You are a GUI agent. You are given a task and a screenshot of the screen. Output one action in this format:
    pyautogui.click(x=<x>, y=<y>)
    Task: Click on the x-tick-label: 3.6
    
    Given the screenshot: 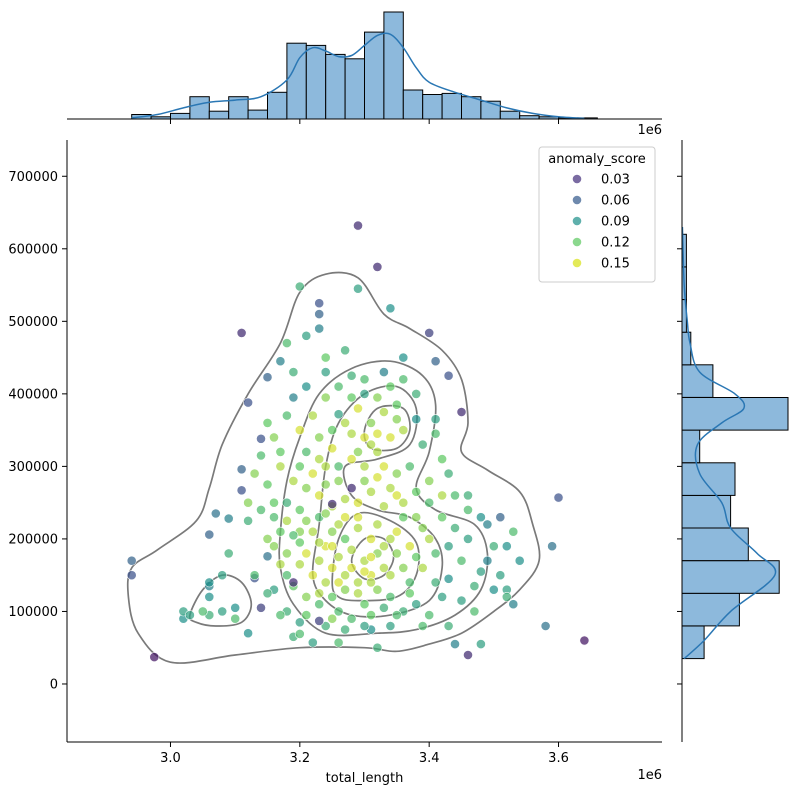 What is the action you would take?
    pyautogui.click(x=558, y=758)
    